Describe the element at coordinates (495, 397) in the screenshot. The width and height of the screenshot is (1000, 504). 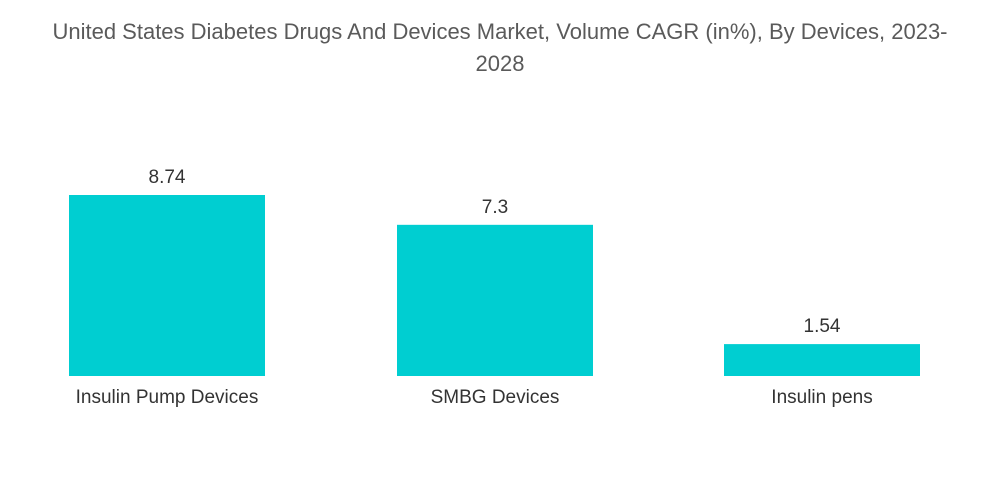
I see `category-label: SMBG Devices` at that location.